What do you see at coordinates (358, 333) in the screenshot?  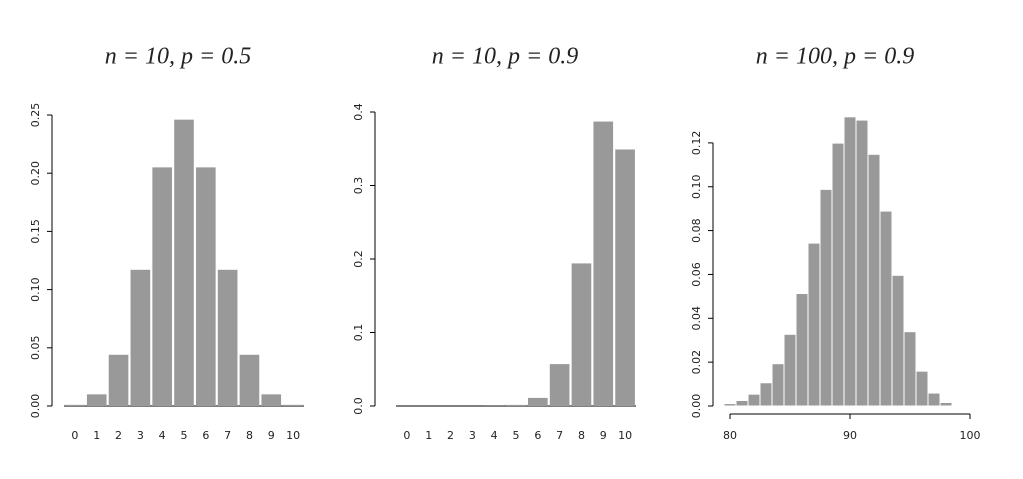 I see `y-tick-label: 0.1` at bounding box center [358, 333].